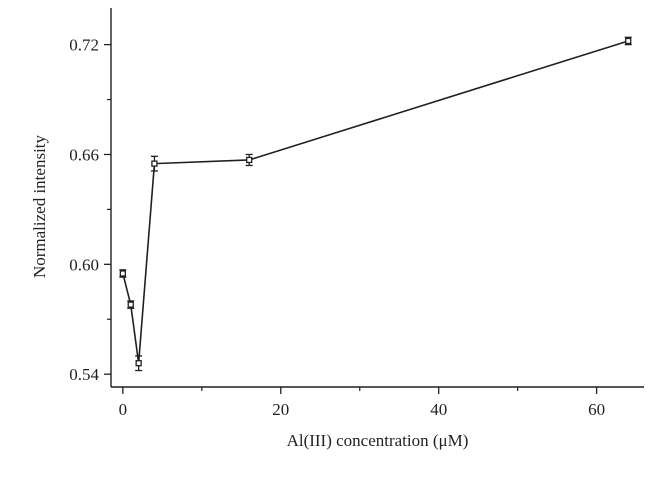 This screenshot has width=660, height=488. What do you see at coordinates (84, 264) in the screenshot?
I see `y-tick-label: 0.60` at bounding box center [84, 264].